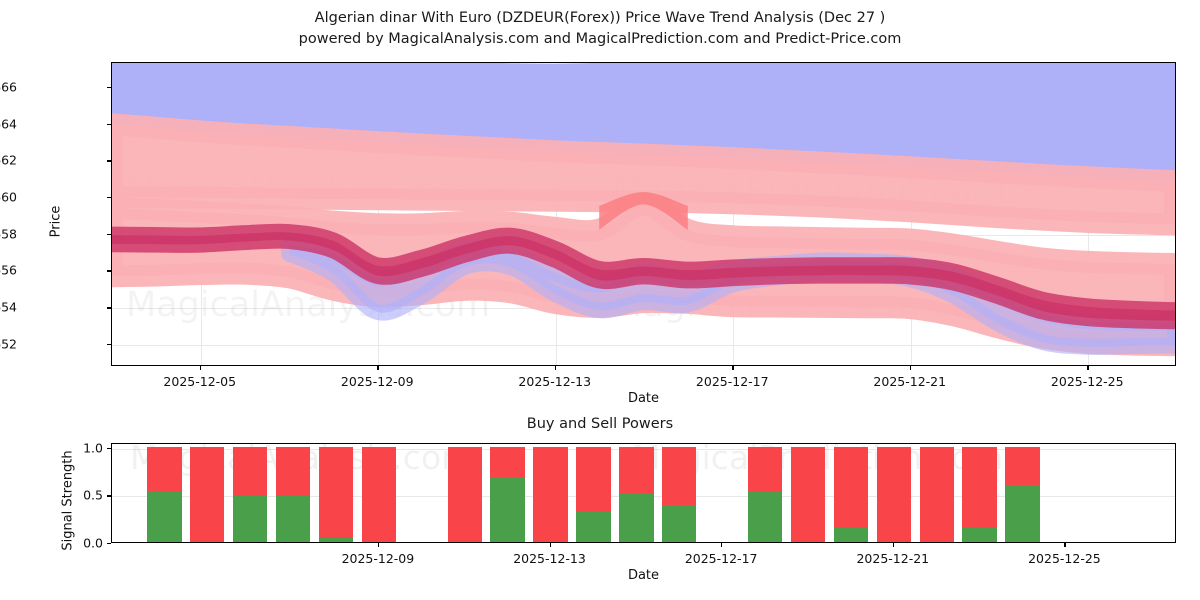 The width and height of the screenshot is (1200, 600). What do you see at coordinates (8, 124) in the screenshot?
I see `price-y-tick-label: 0.00664` at bounding box center [8, 124].